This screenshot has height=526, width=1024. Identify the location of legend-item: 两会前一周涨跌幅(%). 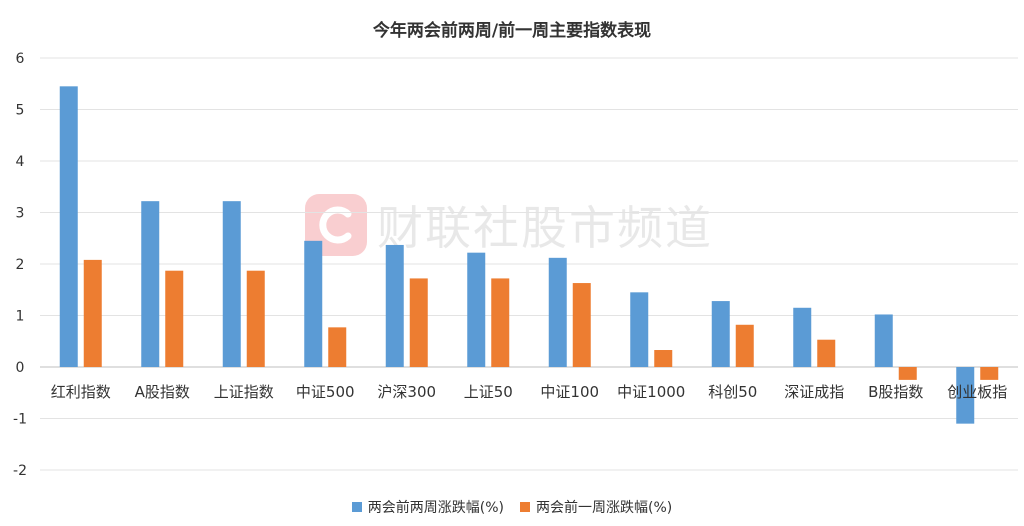
(596, 507).